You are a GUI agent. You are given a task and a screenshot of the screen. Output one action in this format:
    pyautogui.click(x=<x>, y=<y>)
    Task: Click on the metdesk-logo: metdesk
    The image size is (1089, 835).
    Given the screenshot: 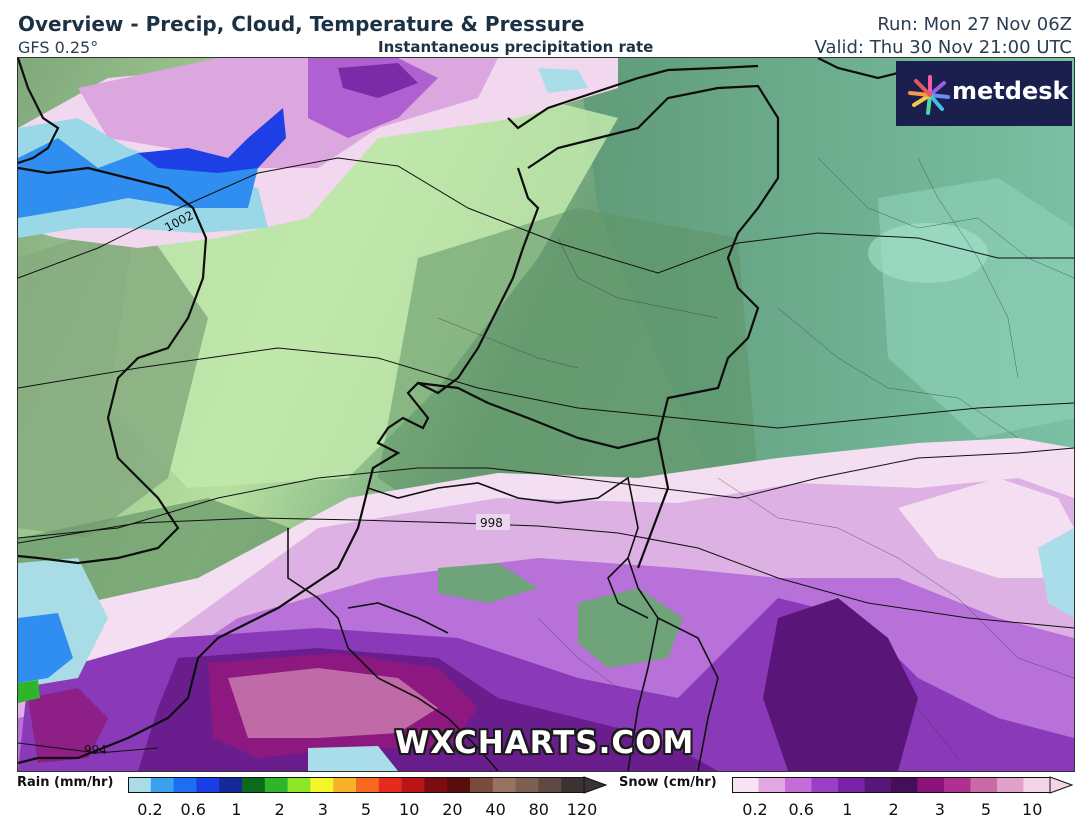 What is the action you would take?
    pyautogui.click(x=984, y=93)
    